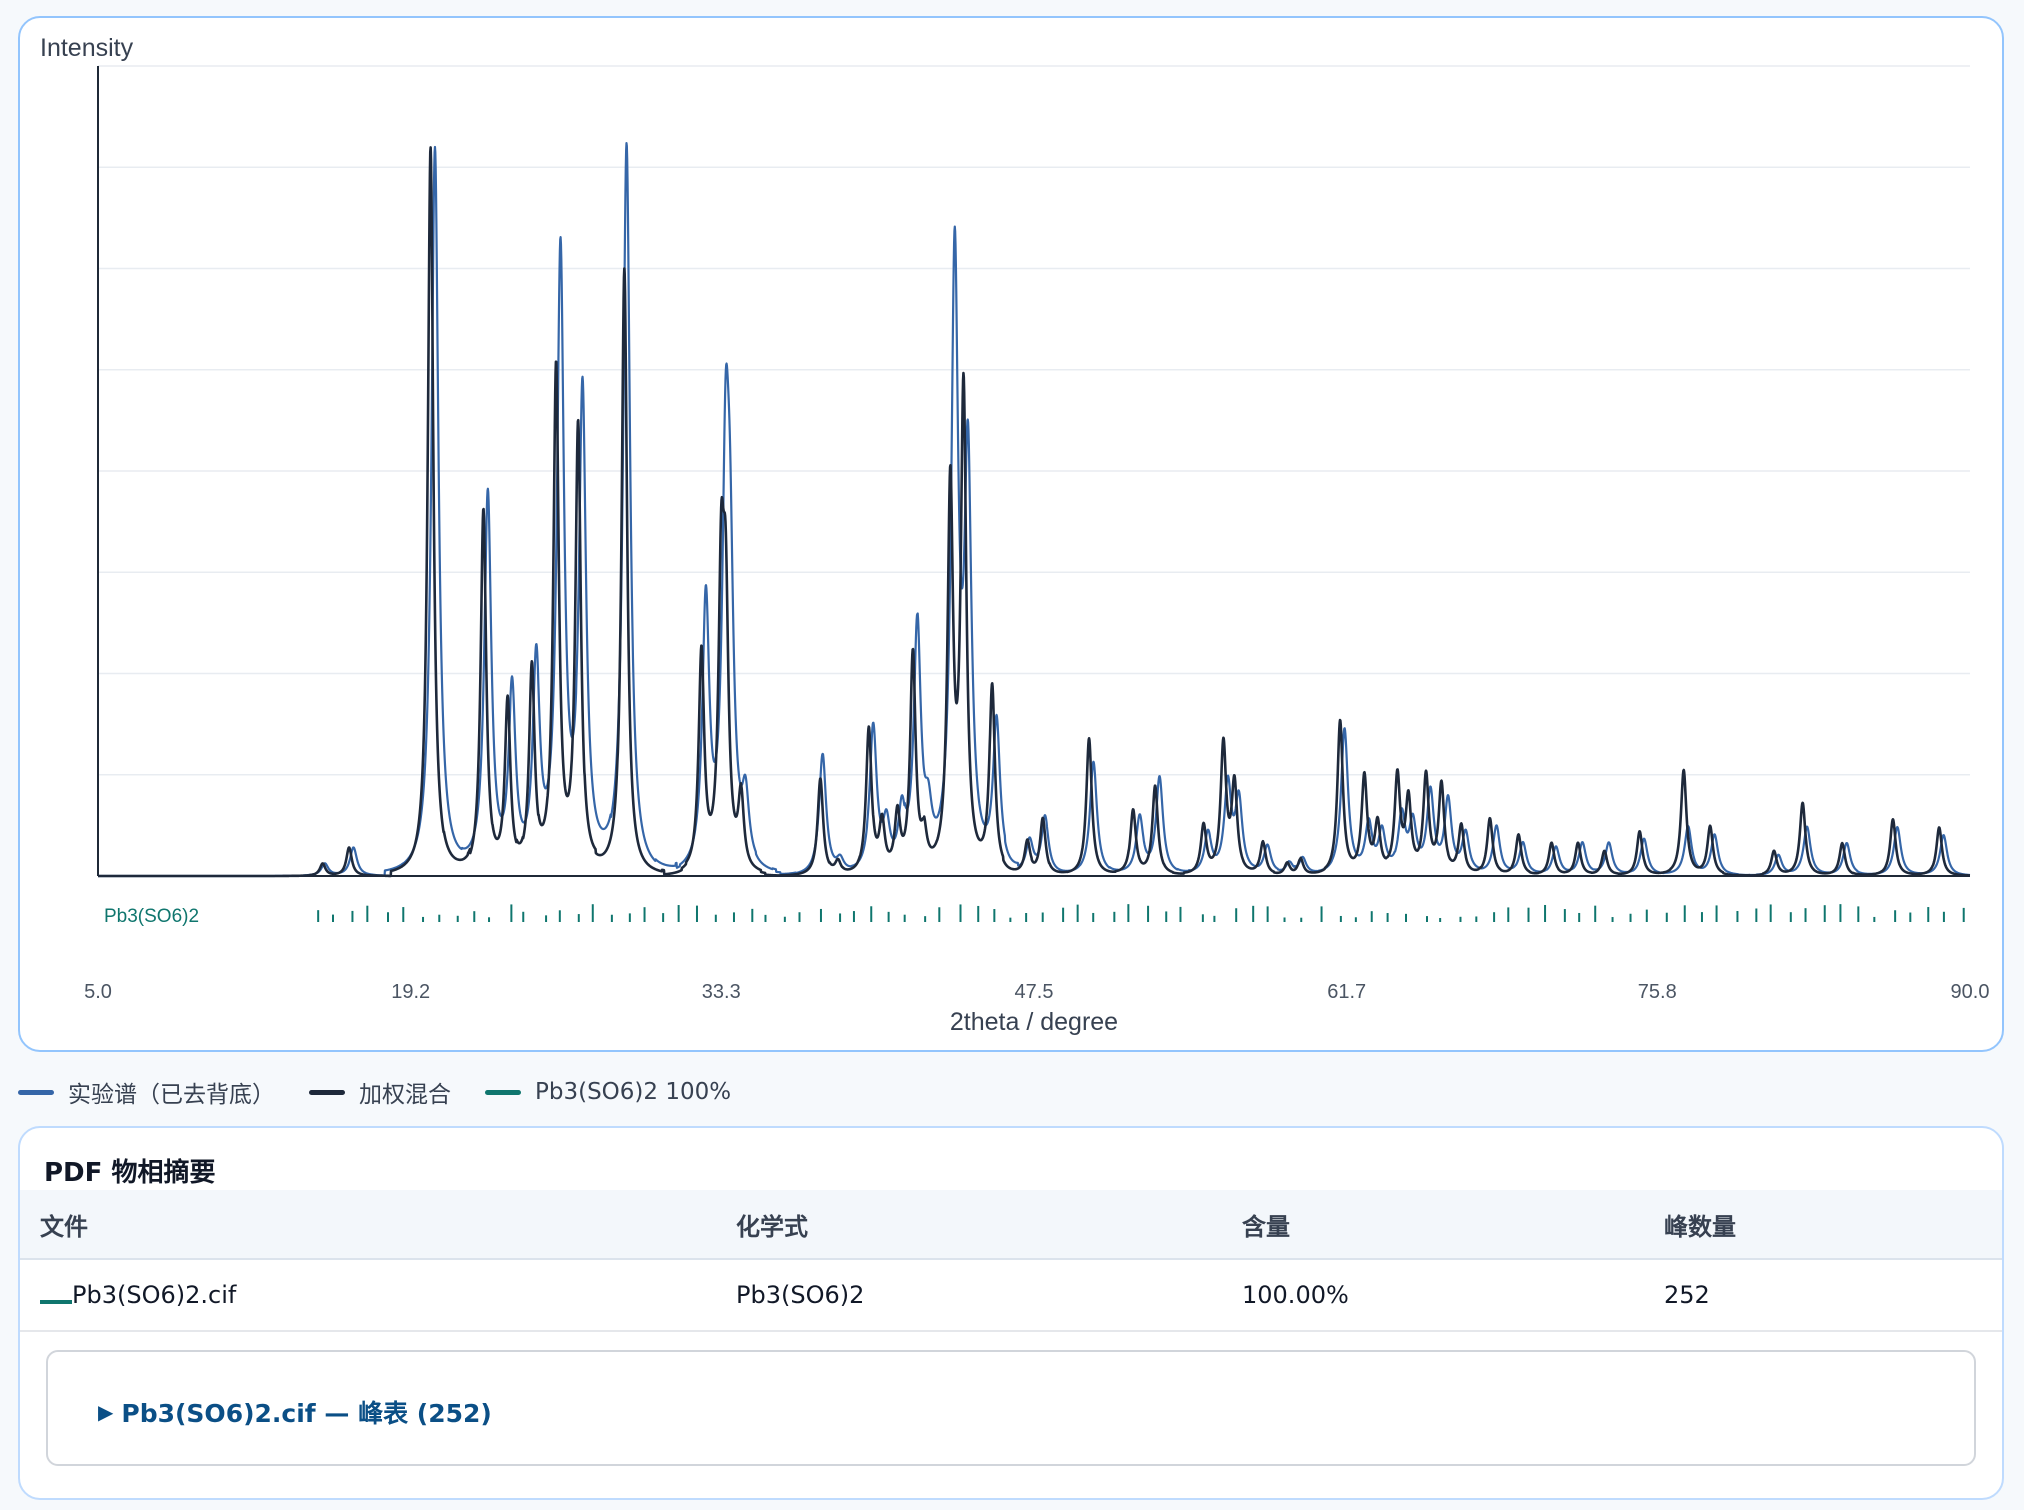  I want to click on expand-triangle-icon: ▶, so click(106, 1412).